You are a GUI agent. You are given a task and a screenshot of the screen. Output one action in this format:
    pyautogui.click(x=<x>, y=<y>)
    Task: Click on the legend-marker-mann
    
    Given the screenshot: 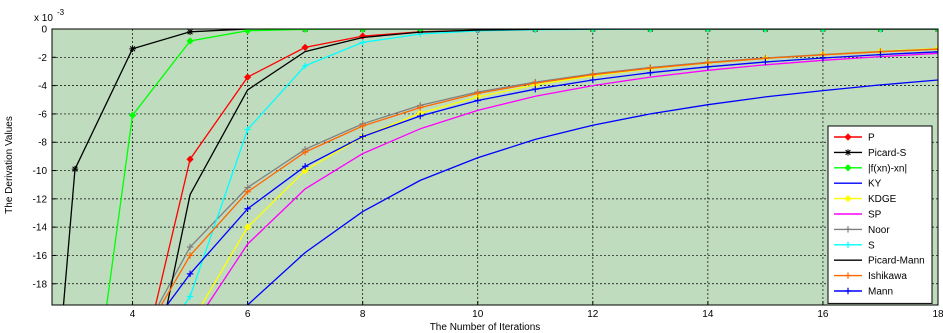 What is the action you would take?
    pyautogui.click(x=848, y=291)
    